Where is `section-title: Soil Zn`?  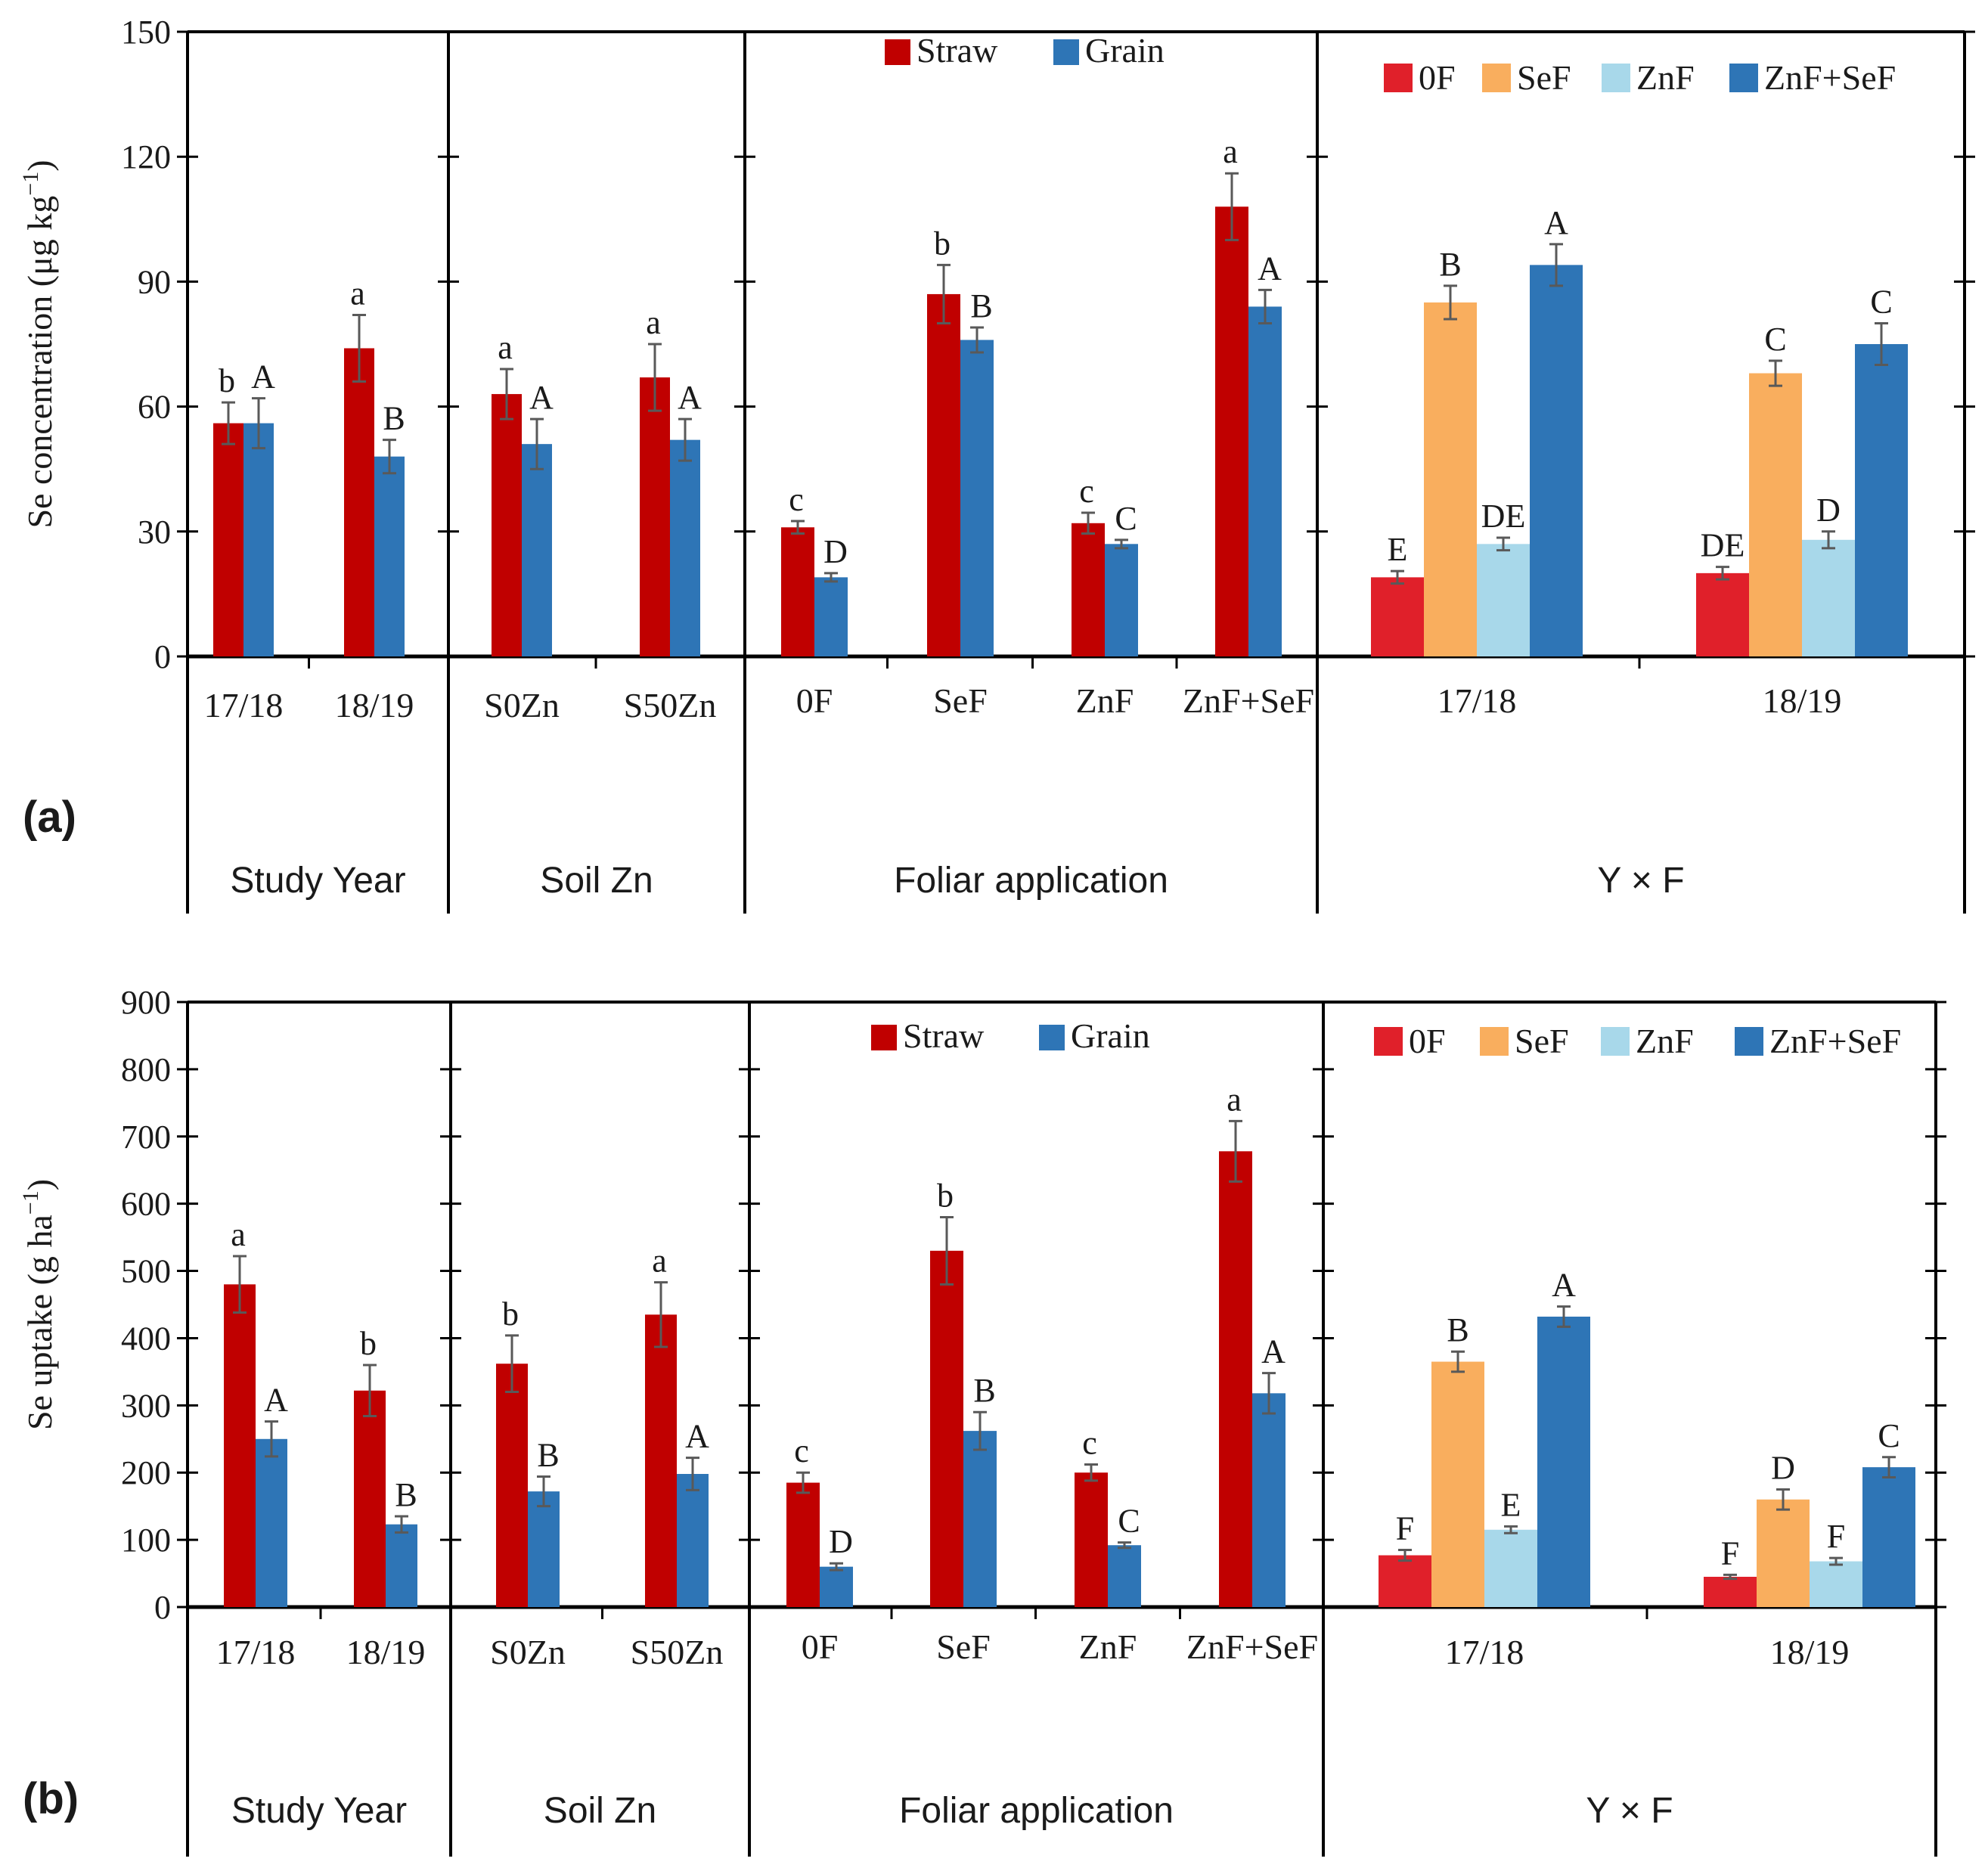
section-title: Soil Zn is located at coordinates (597, 881).